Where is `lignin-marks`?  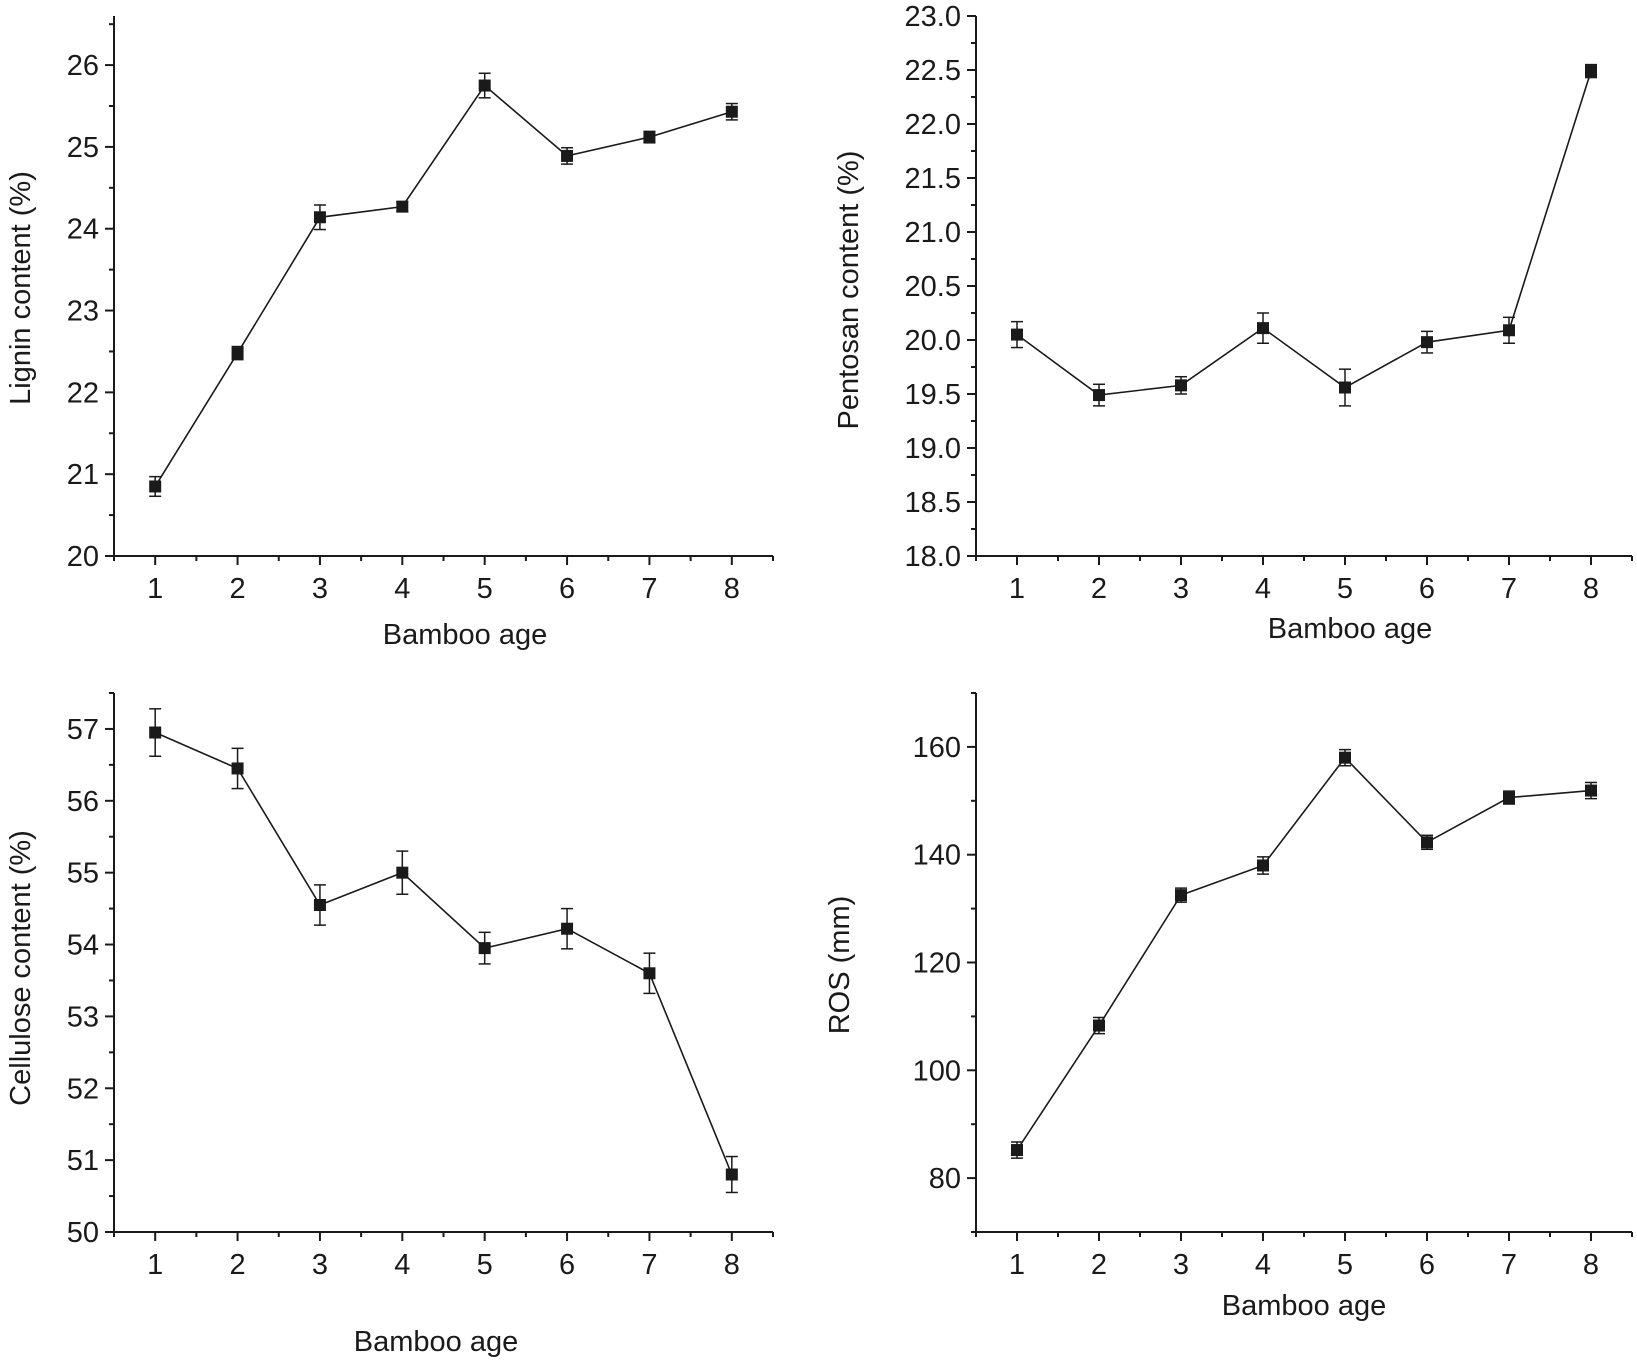 lignin-marks is located at coordinates (443, 285).